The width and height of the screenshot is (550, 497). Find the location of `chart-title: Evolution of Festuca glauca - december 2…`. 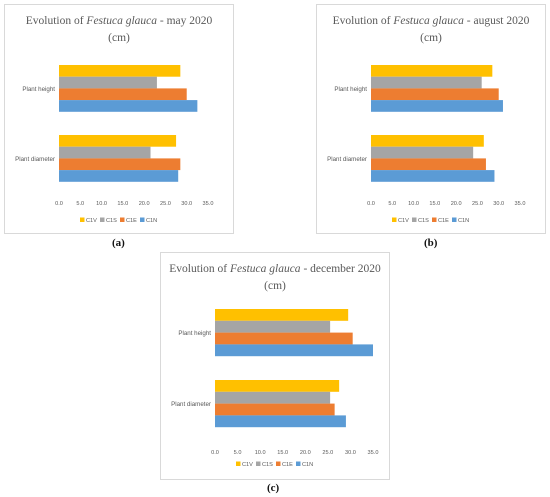

chart-title: Evolution of Festuca glauca - december 2… is located at coordinates (275, 278).